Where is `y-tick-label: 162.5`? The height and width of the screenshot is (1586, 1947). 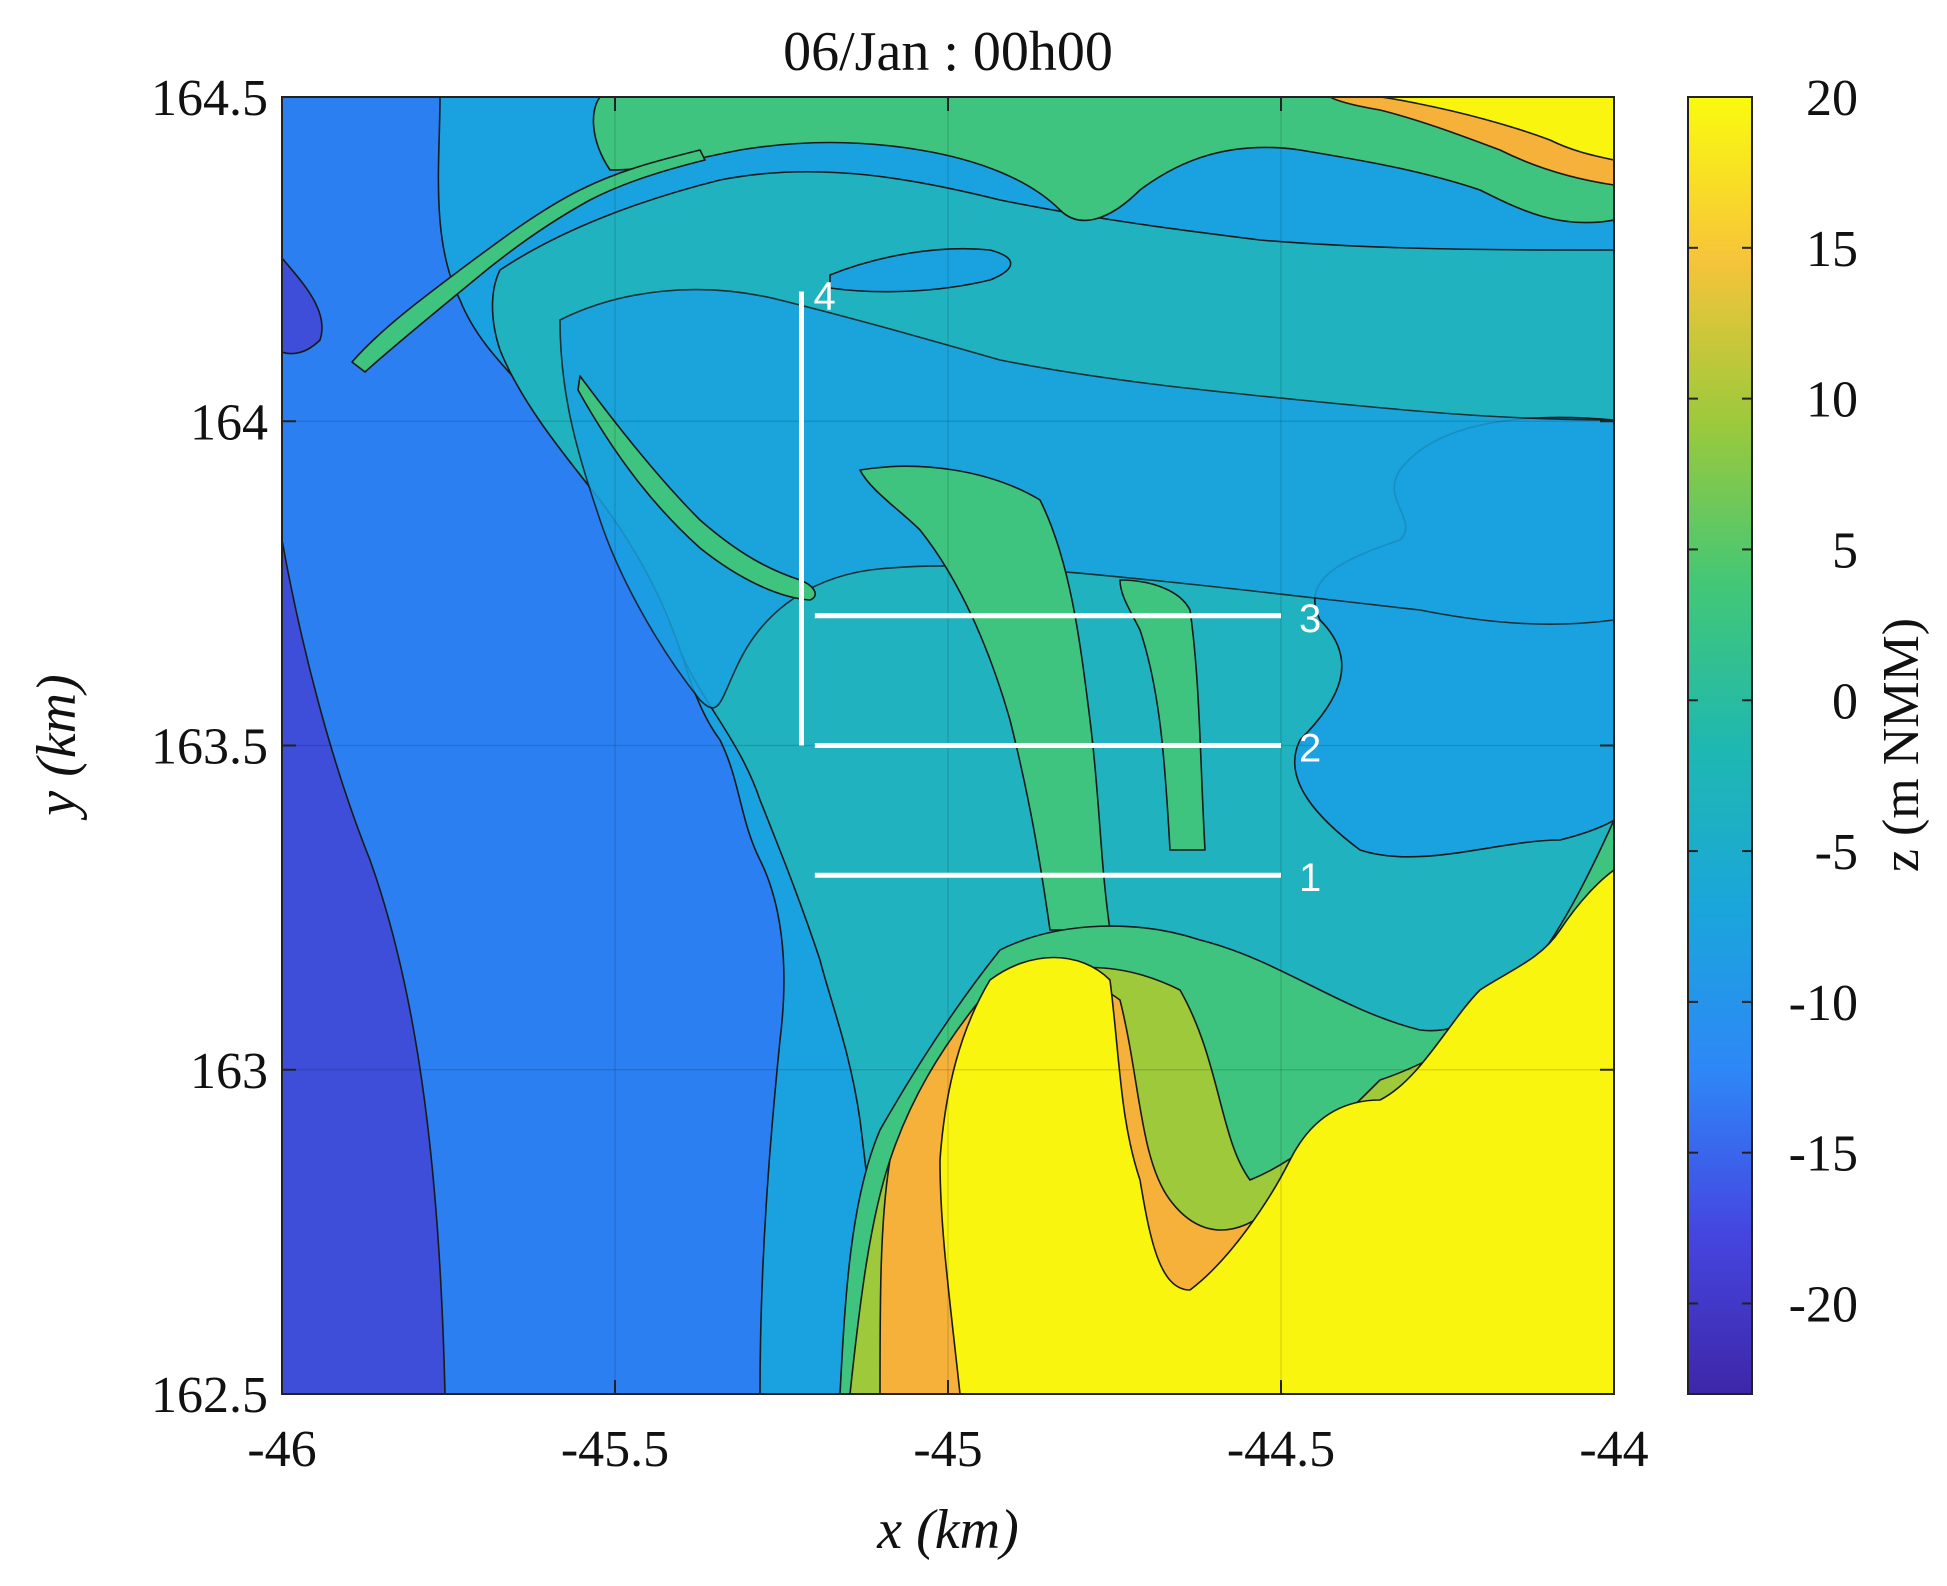 y-tick-label: 162.5 is located at coordinates (209, 1395).